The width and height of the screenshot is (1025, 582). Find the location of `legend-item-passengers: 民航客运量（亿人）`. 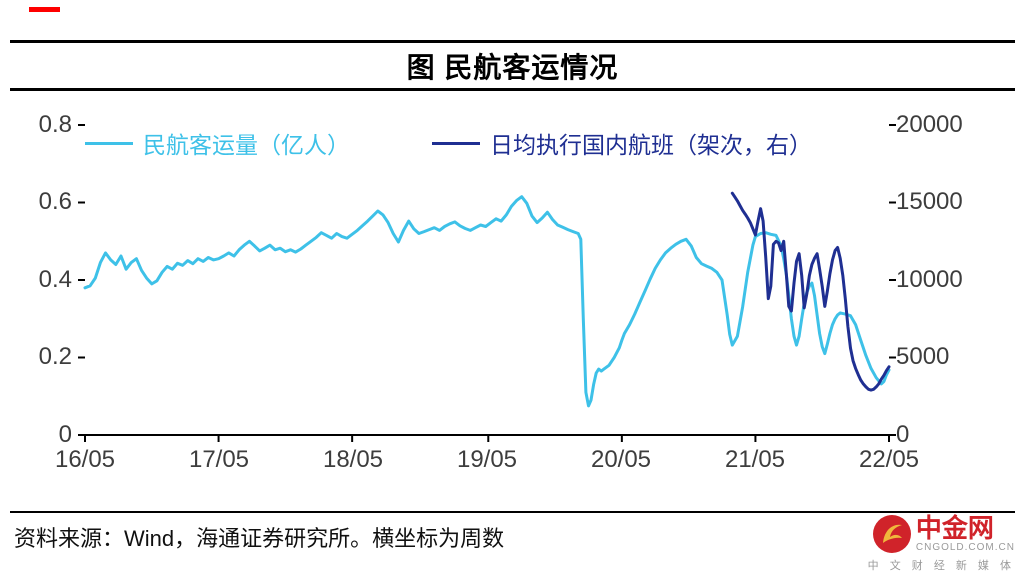

legend-item-passengers: 民航客运量（亿人） is located at coordinates (217, 143).